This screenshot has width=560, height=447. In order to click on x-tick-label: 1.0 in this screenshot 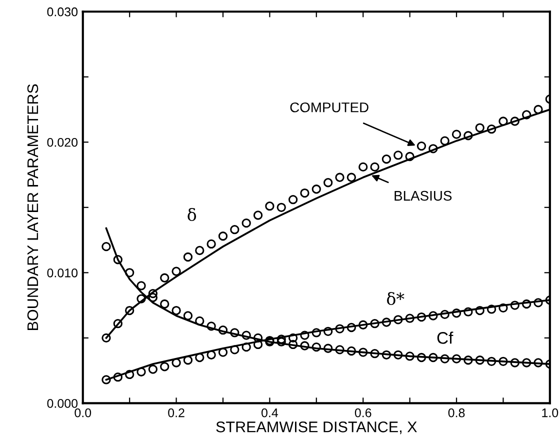, I will do `click(550, 413)`.